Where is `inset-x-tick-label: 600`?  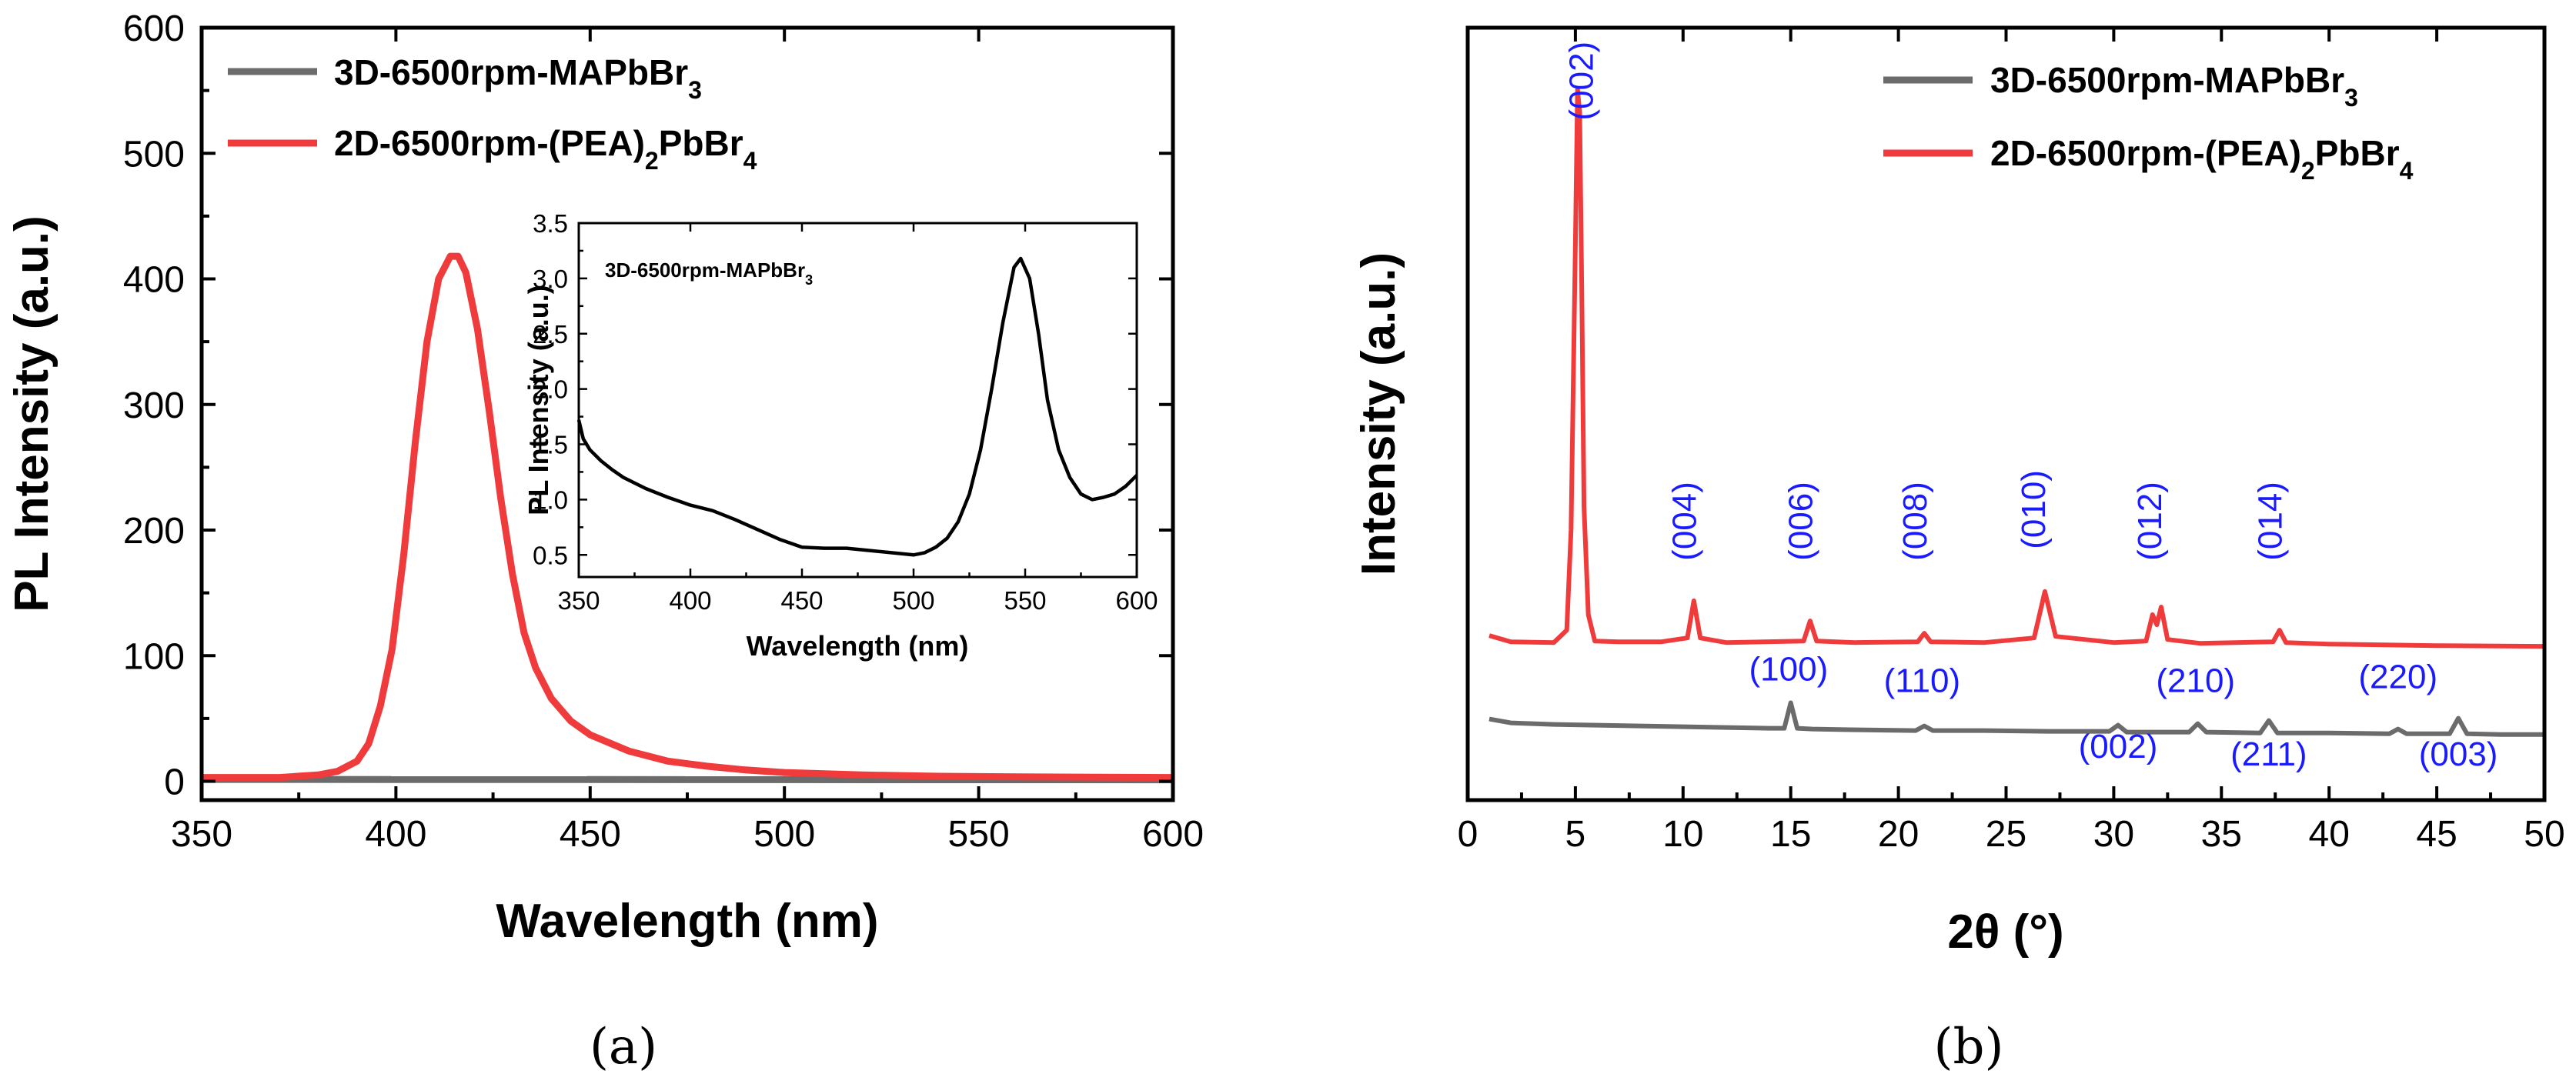 inset-x-tick-label: 600 is located at coordinates (1136, 600).